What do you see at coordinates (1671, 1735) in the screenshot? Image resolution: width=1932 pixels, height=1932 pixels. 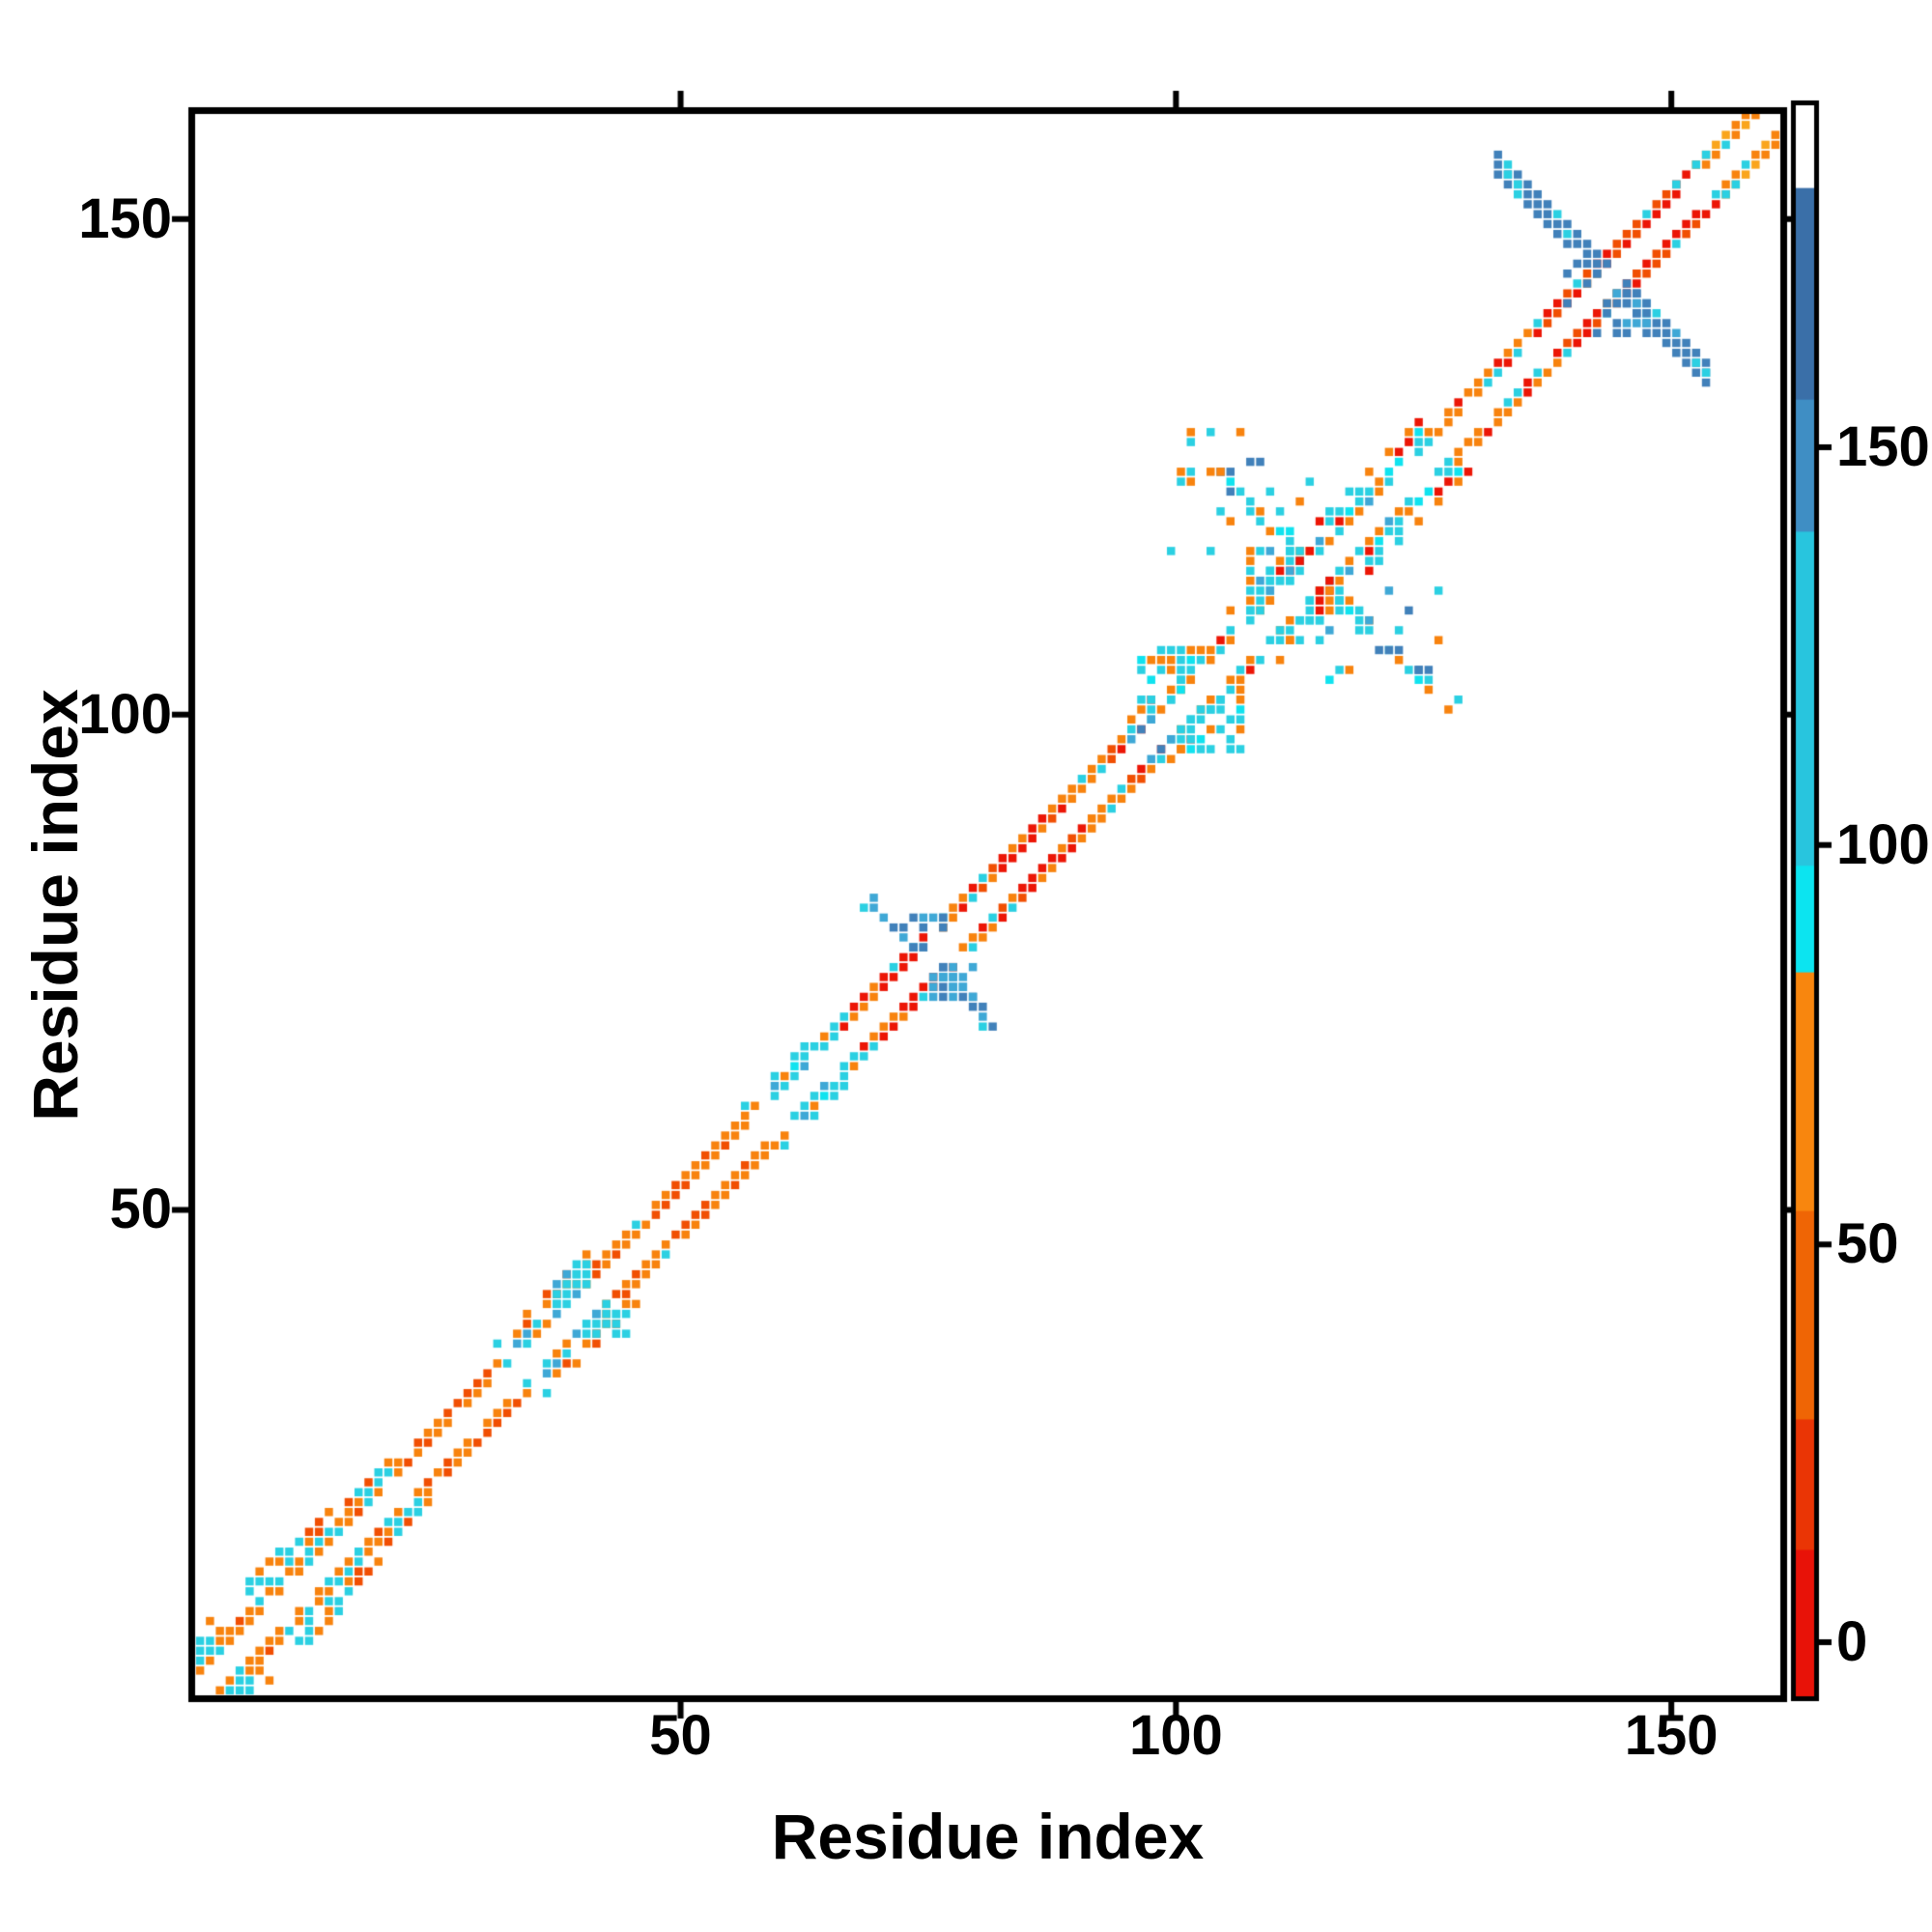 I see `x-tick-label-150: 150` at bounding box center [1671, 1735].